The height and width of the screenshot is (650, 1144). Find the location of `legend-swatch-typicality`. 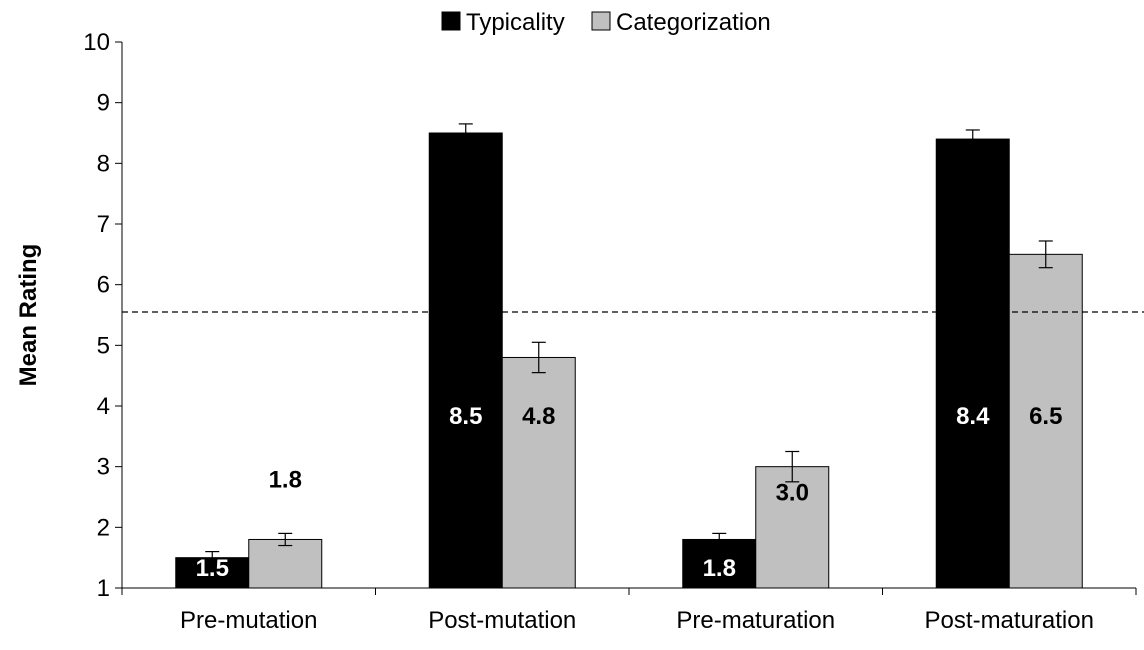

legend-swatch-typicality is located at coordinates (451, 21).